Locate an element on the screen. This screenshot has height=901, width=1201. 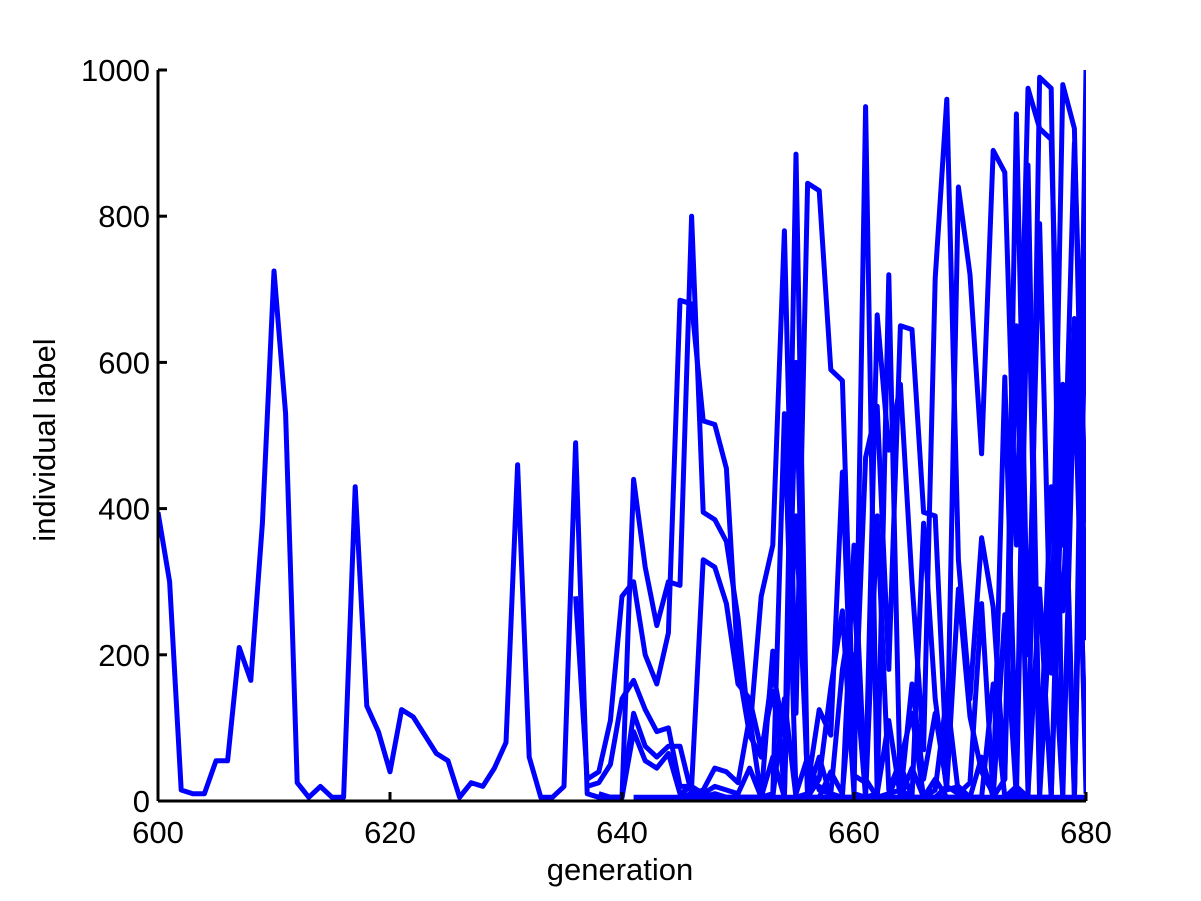
x-axis-label: generation is located at coordinates (620, 869).